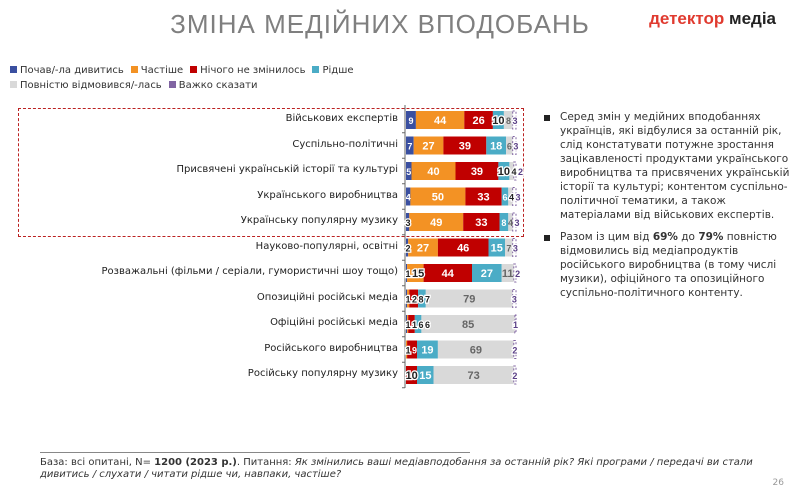  What do you see at coordinates (712, 18) in the screenshot?
I see `logo: детектор медіа` at bounding box center [712, 18].